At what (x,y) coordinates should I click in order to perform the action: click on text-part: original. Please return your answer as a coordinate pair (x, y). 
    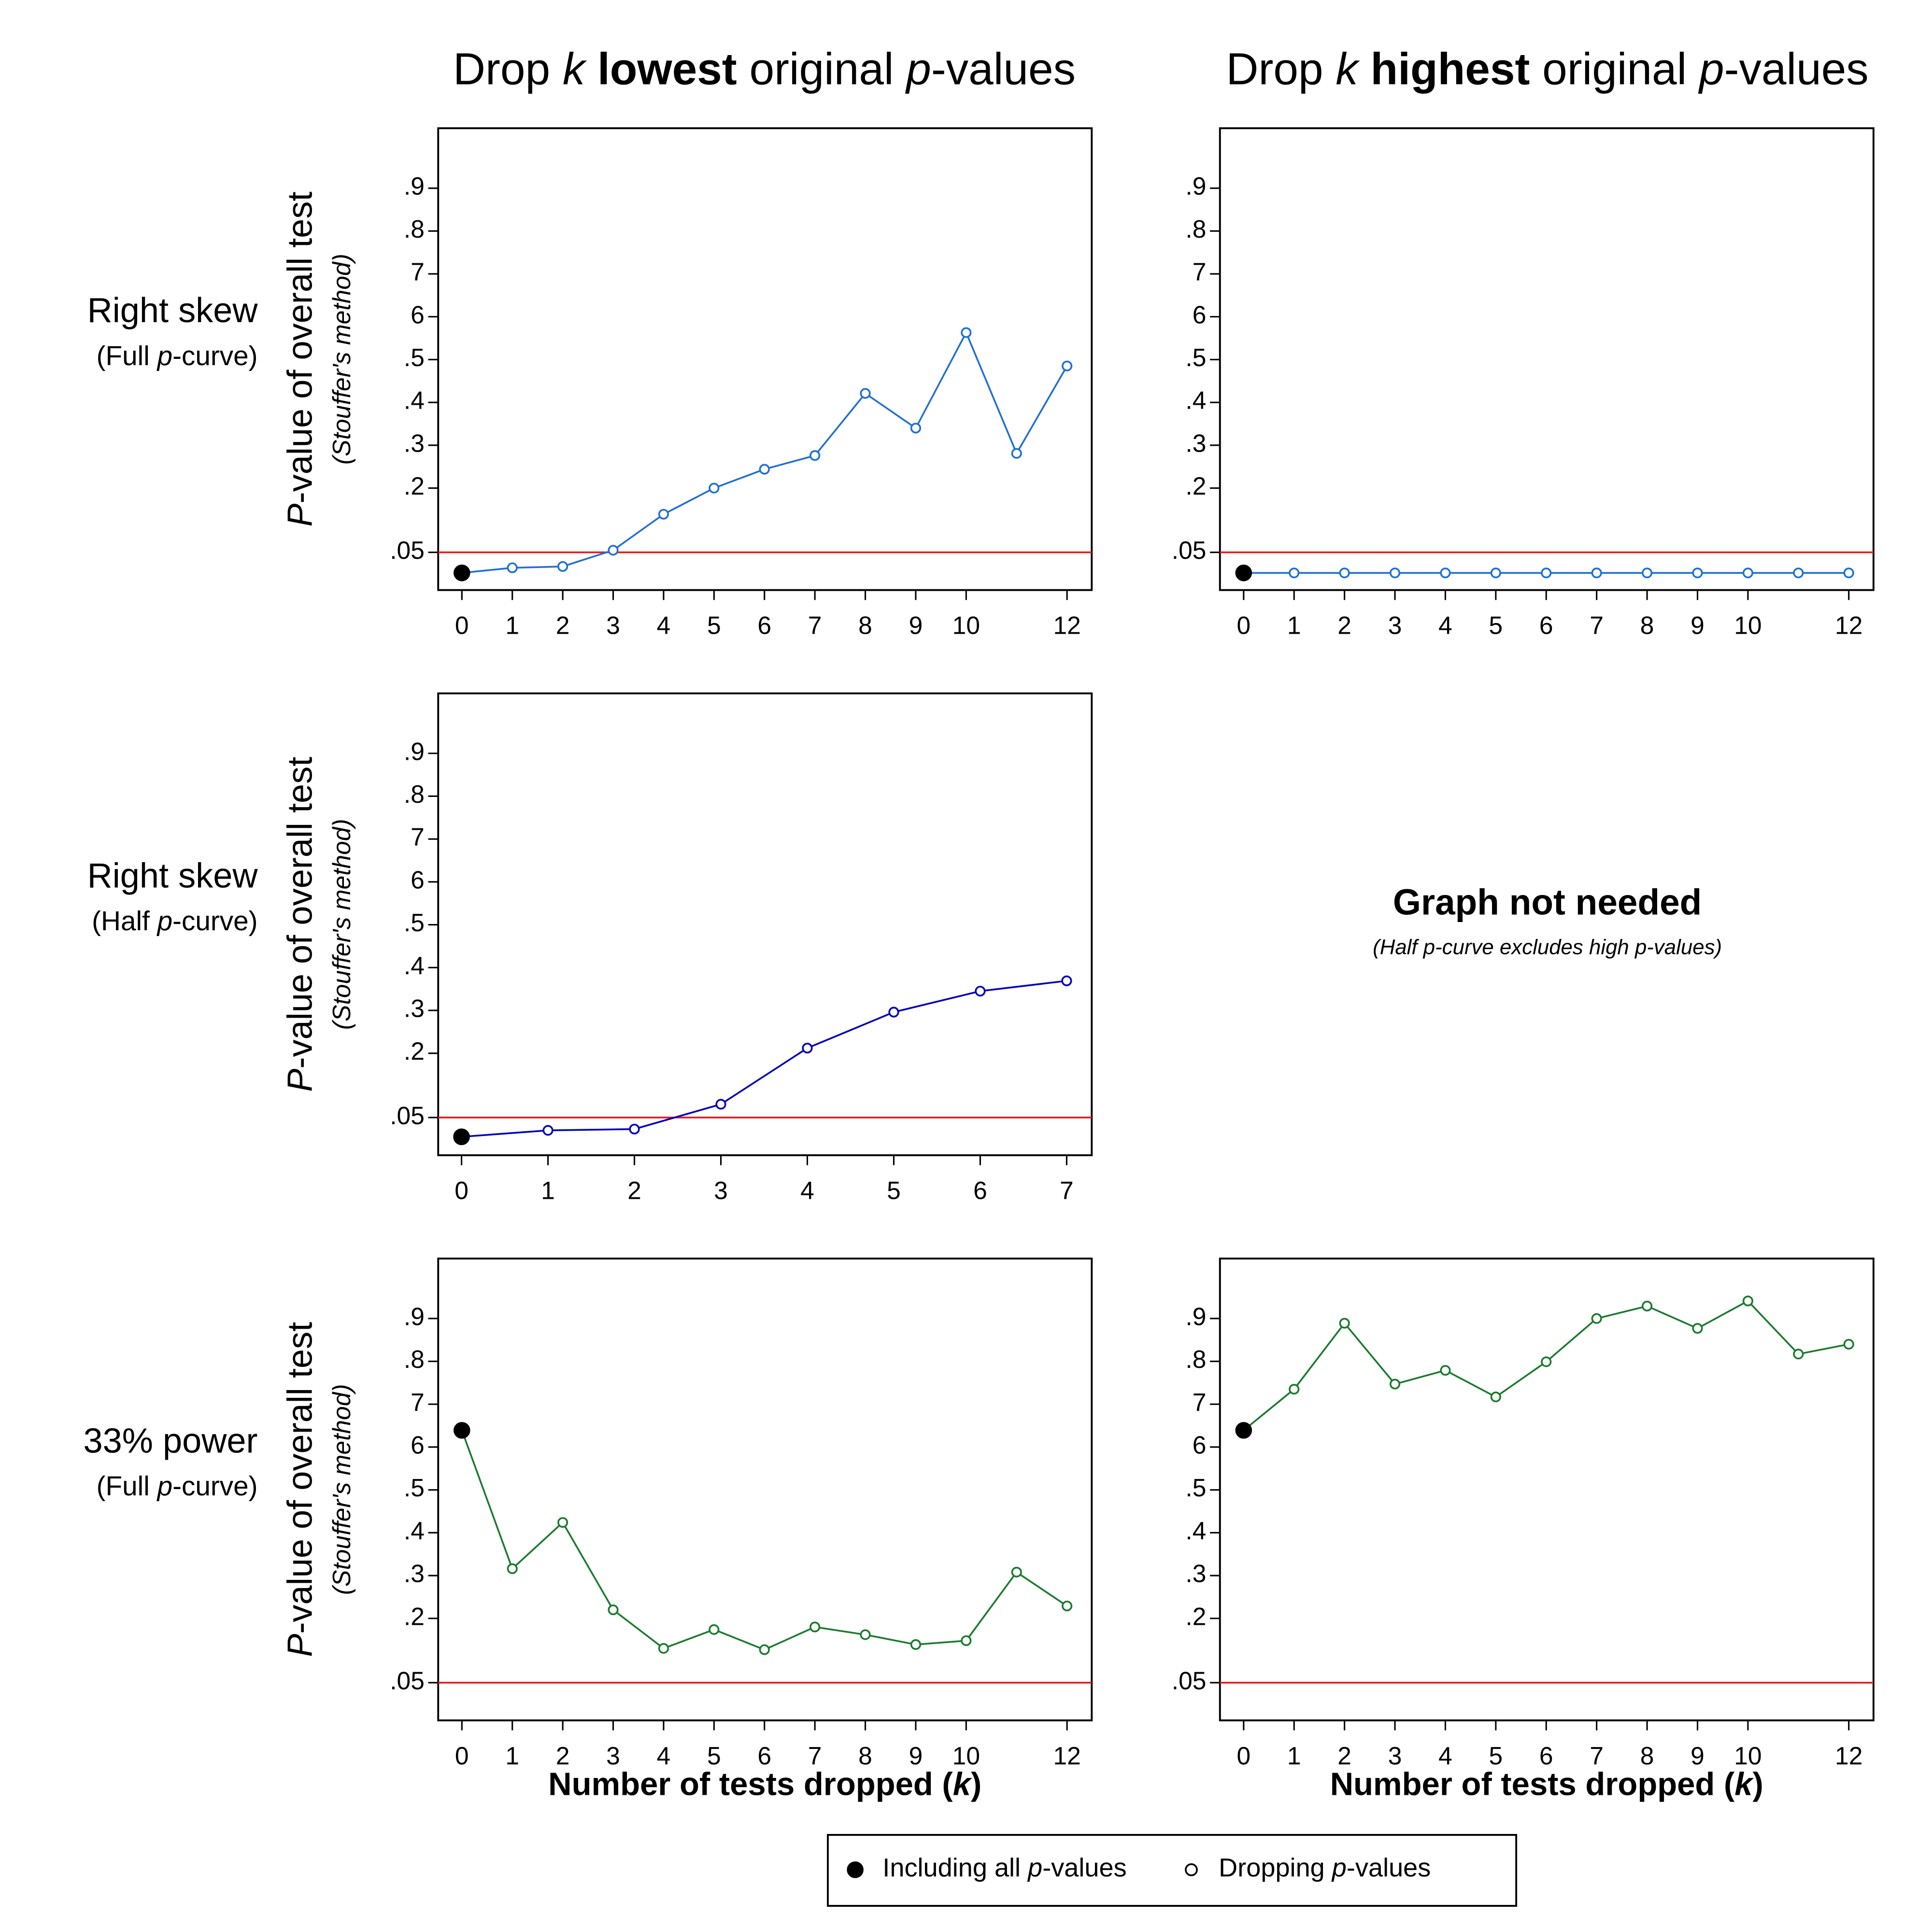
    Looking at the image, I should click on (1614, 68).